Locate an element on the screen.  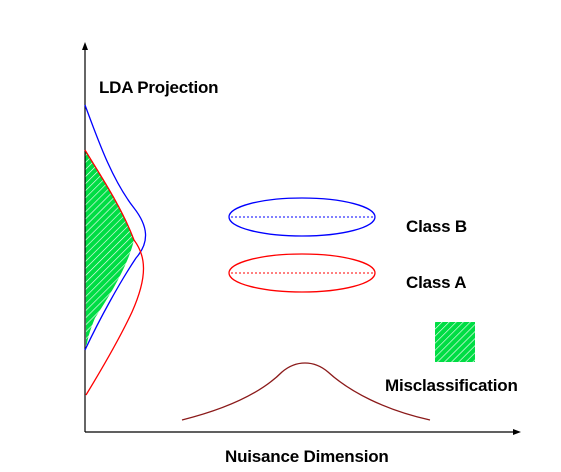
y-axis-arrow is located at coordinates (85, 46).